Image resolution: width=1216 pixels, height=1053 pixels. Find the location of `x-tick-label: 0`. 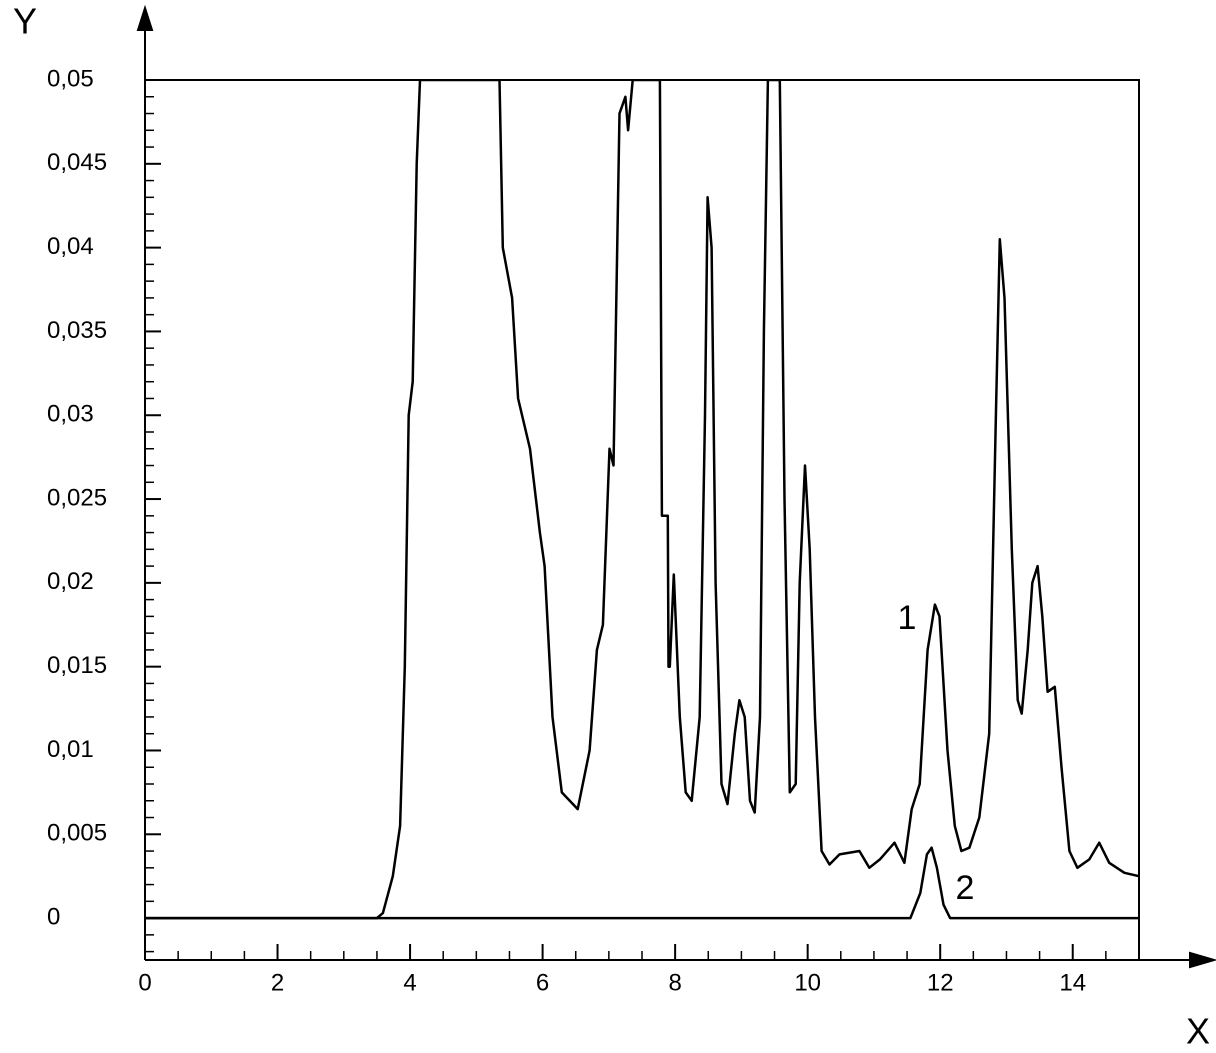

x-tick-label: 0 is located at coordinates (144, 982).